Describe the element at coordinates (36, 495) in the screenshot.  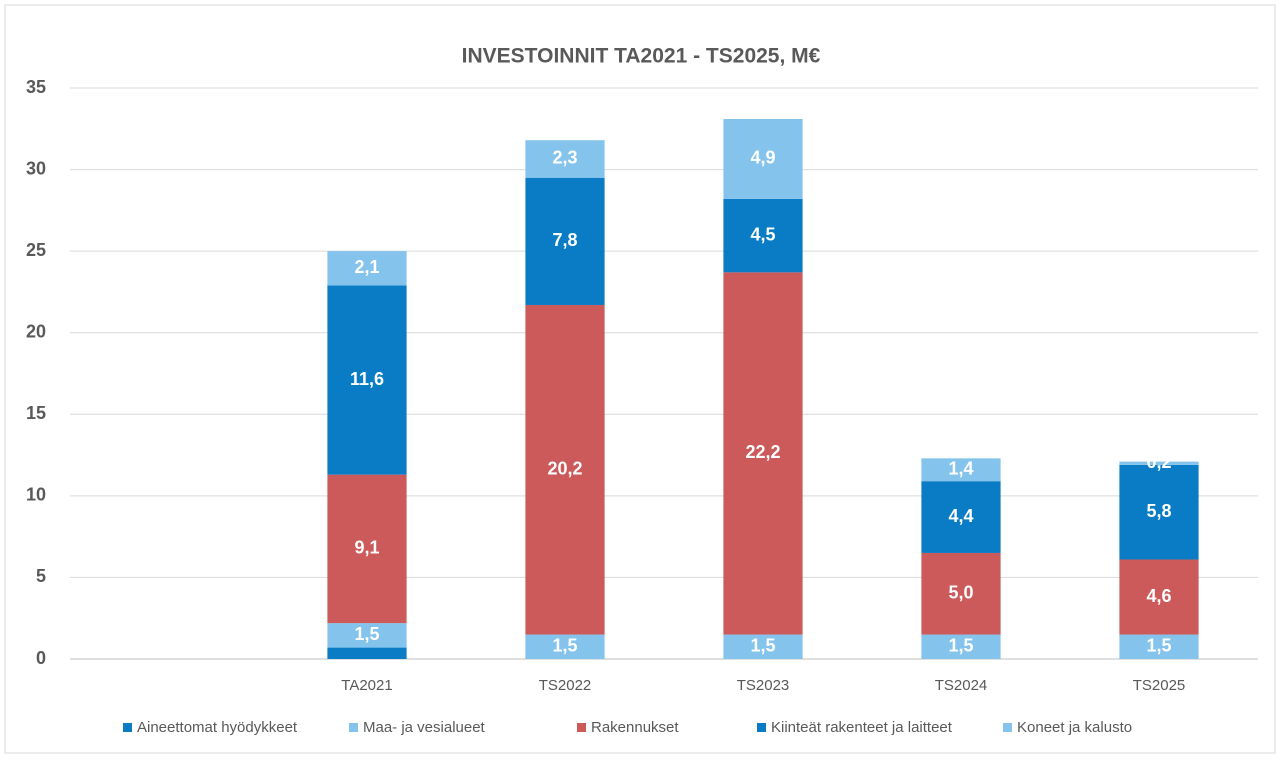
I see `y-tick-label: 10` at that location.